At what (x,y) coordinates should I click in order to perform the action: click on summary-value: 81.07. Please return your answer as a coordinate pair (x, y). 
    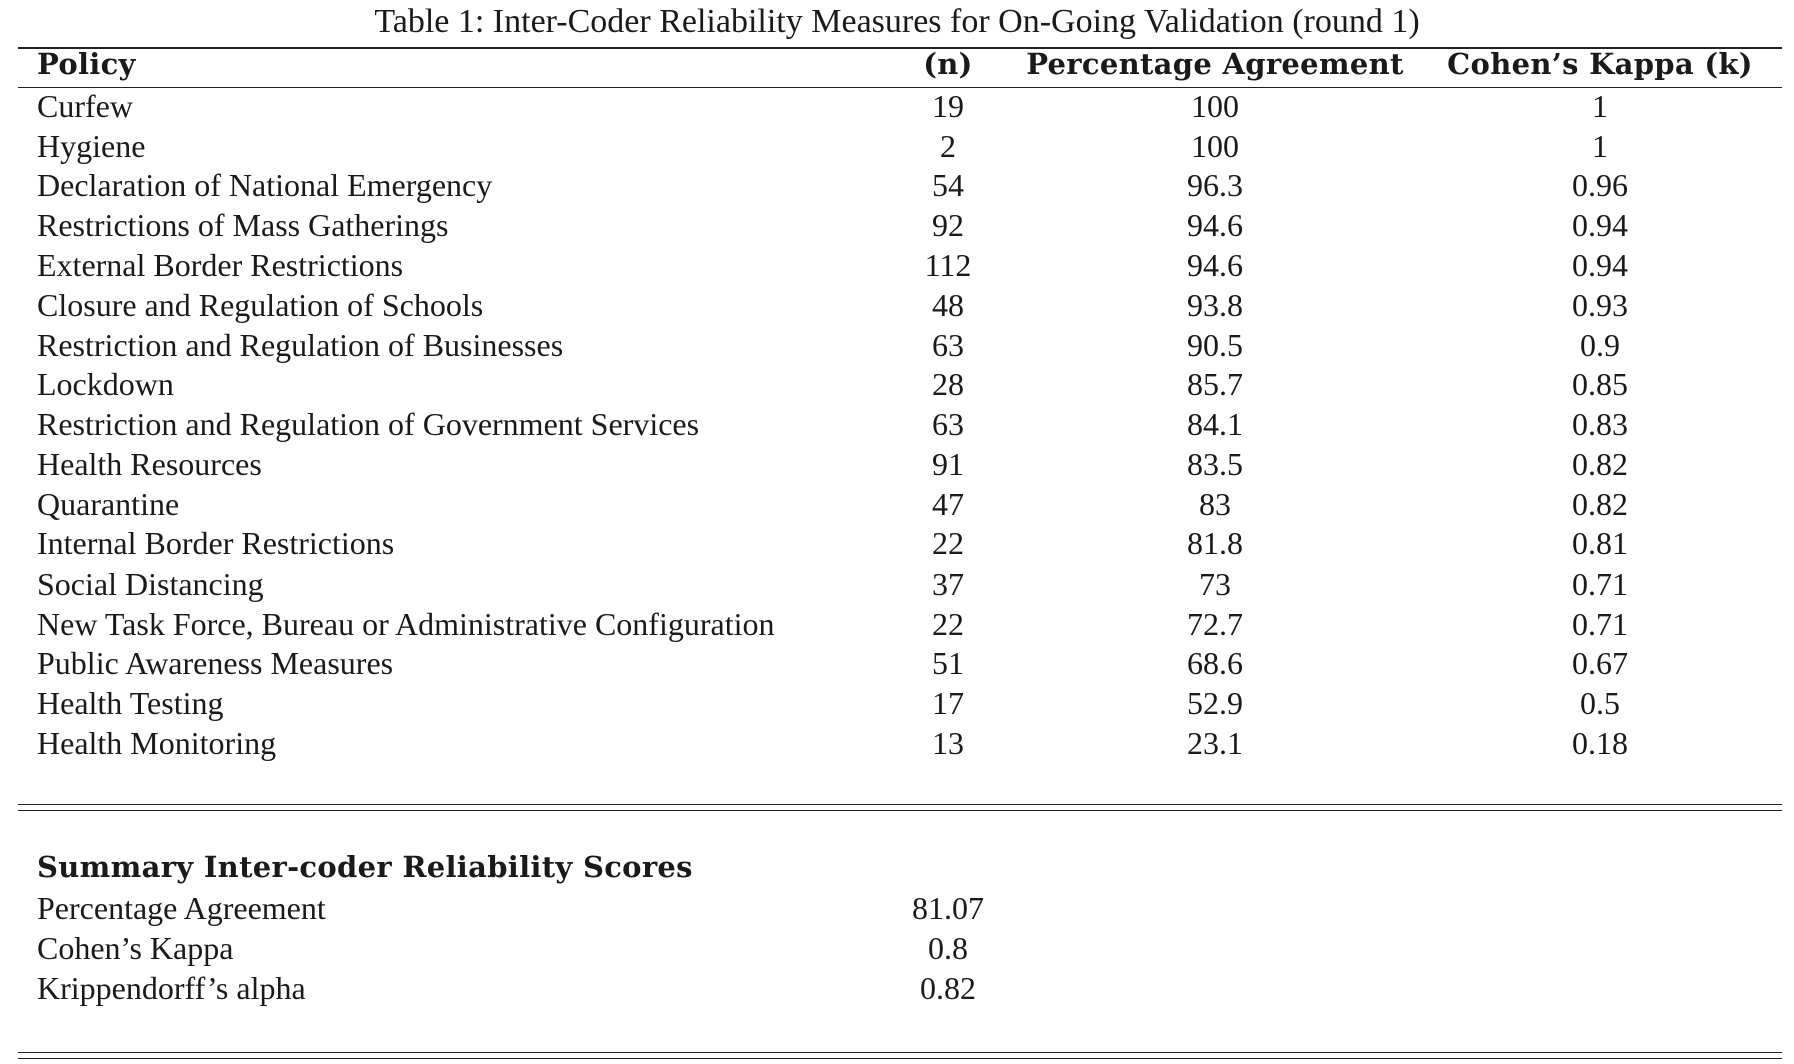
    Looking at the image, I should click on (948, 908).